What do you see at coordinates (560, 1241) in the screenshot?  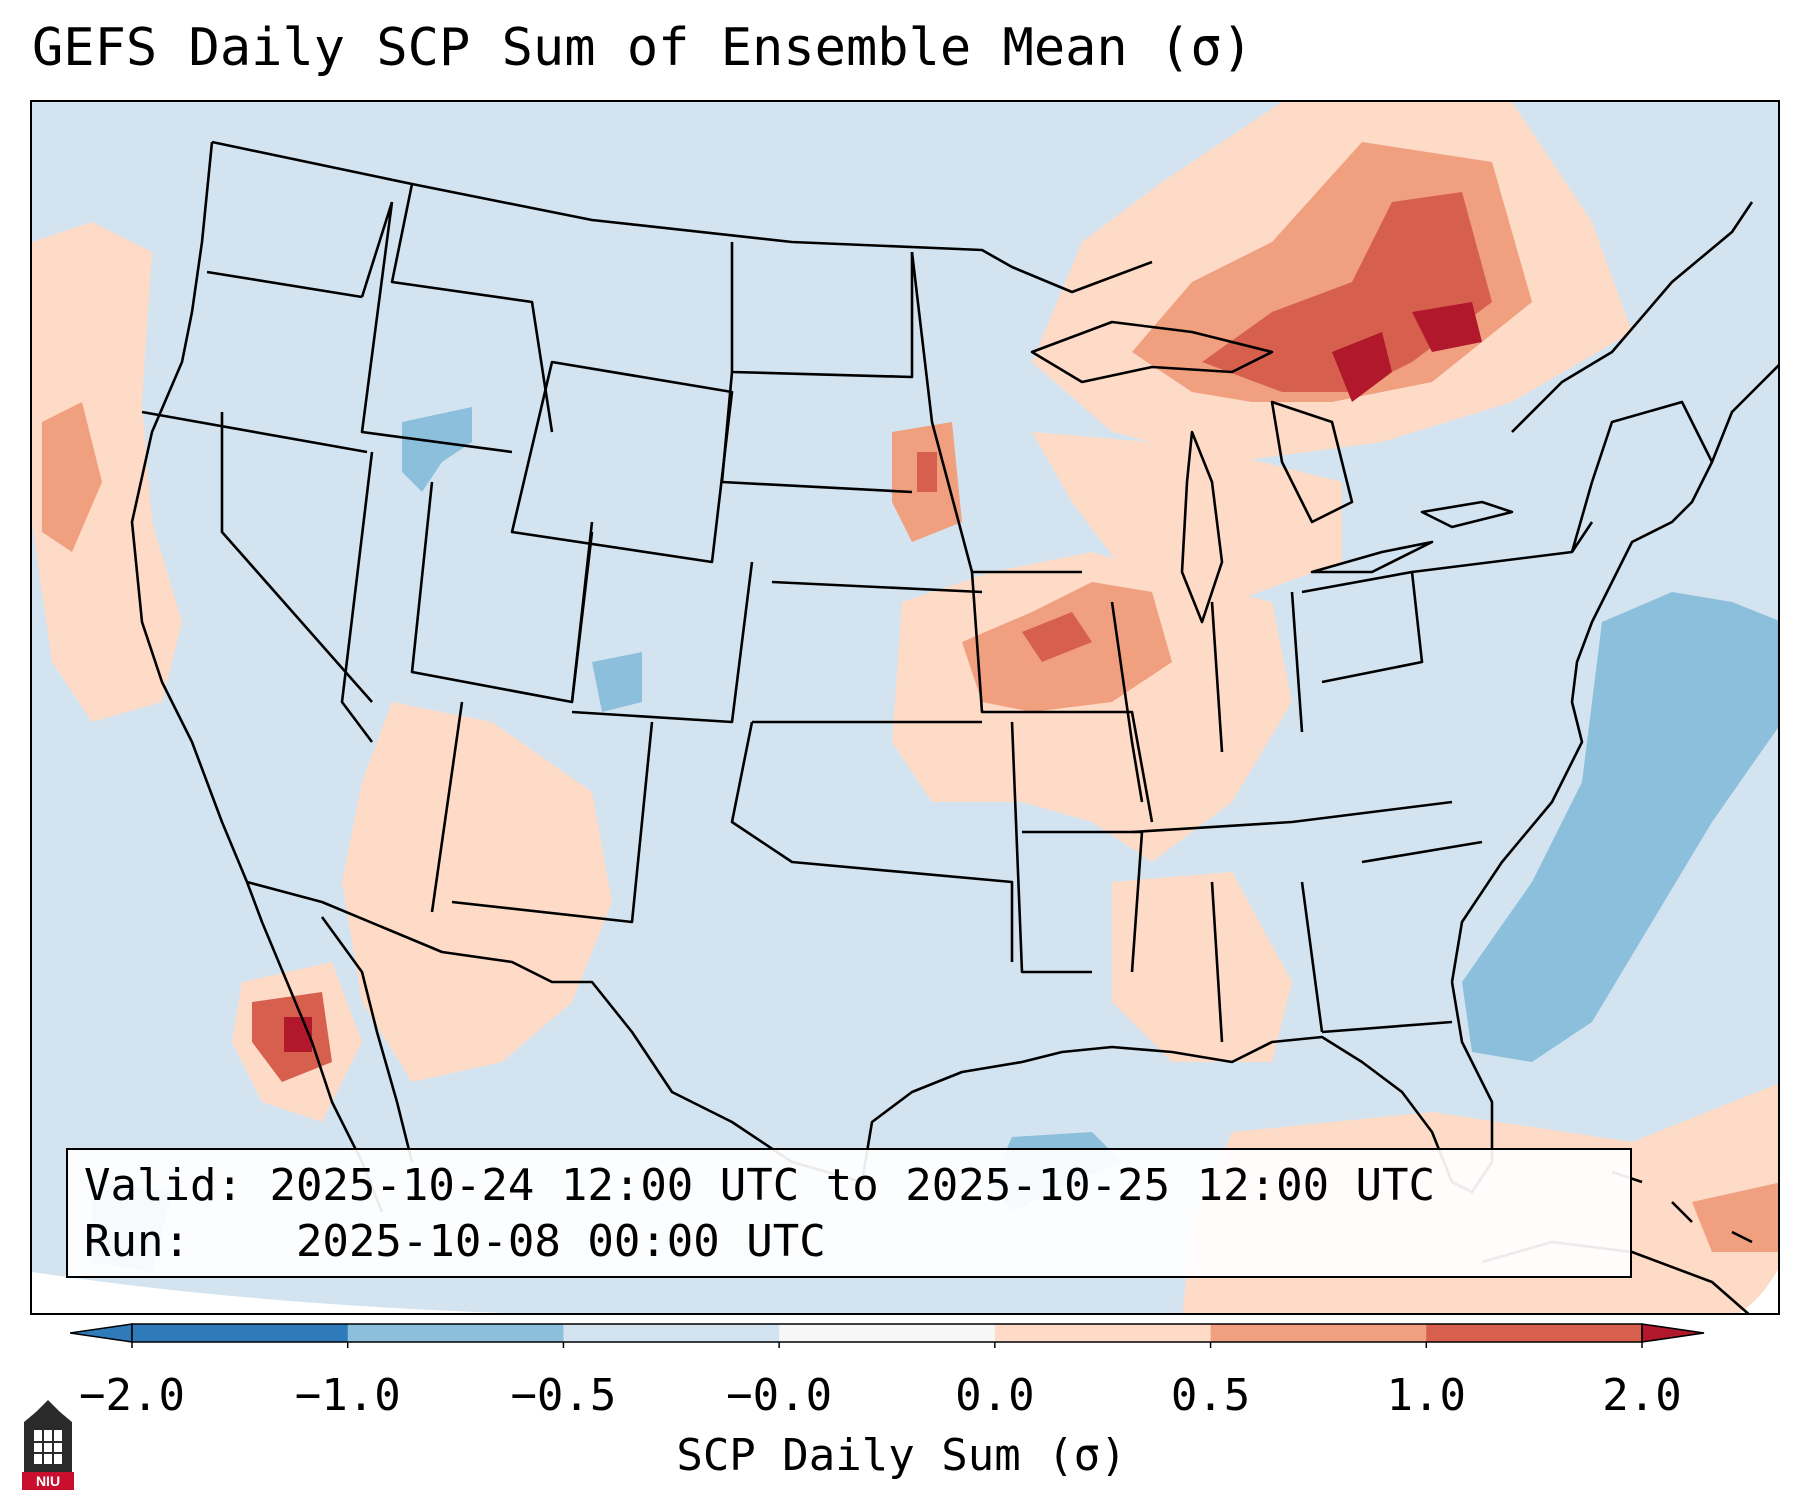 I see `run-time: 2025-10-08 00:00 UTC` at bounding box center [560, 1241].